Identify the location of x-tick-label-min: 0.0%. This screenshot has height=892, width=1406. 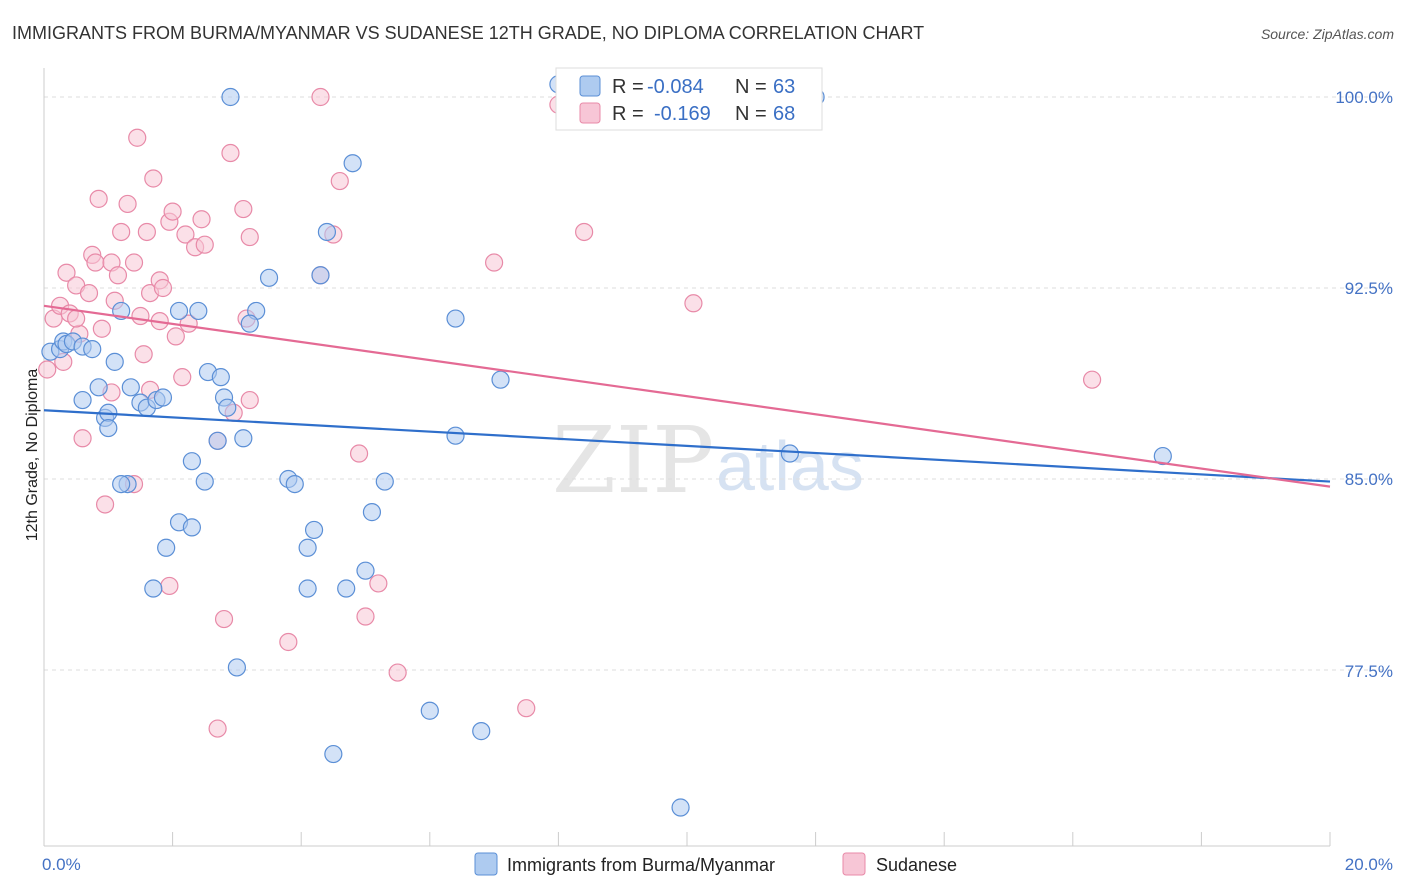
(61, 864).